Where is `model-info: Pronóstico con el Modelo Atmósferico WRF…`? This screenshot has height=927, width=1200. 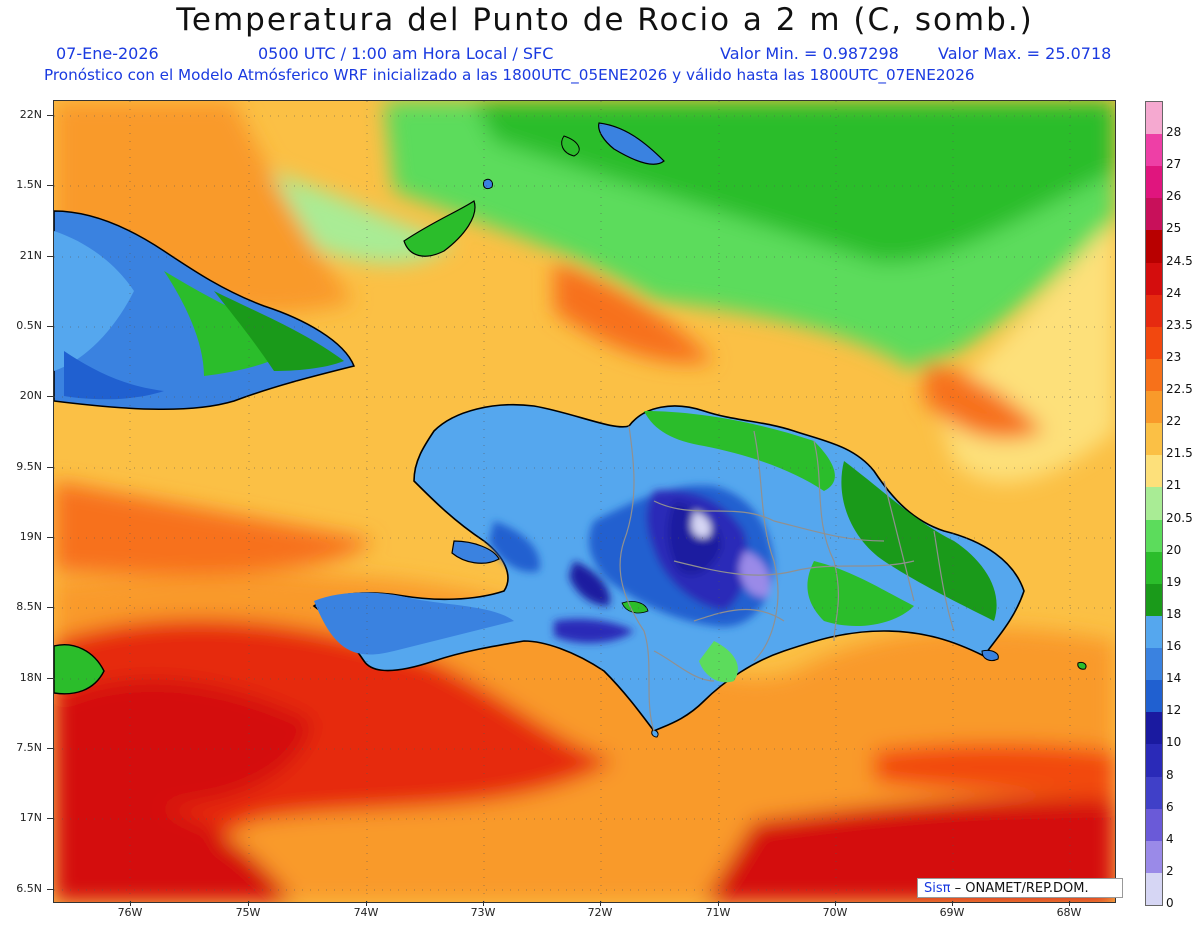 model-info: Pronóstico con el Modelo Atmósferico WRF… is located at coordinates (509, 75).